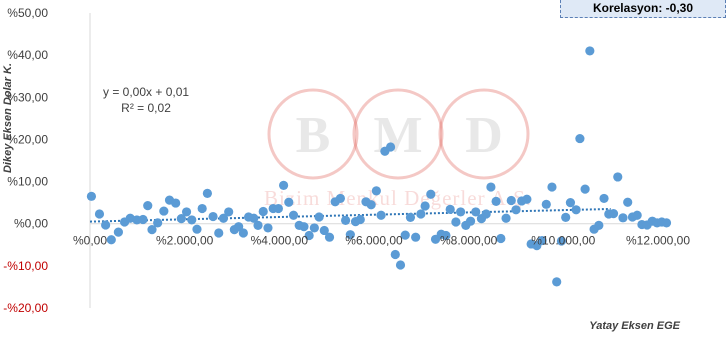  Describe the element at coordinates (27, 13) in the screenshot. I see `y-tick-label: %50,00` at that location.